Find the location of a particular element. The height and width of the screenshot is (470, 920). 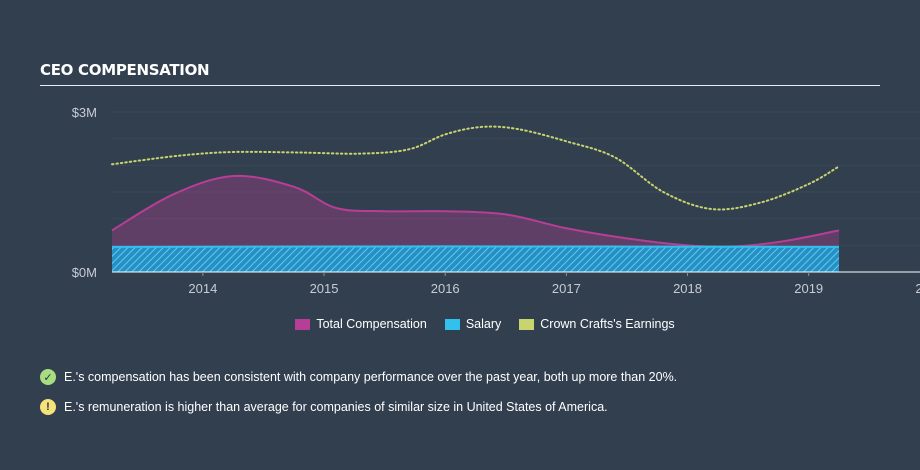

title-divider is located at coordinates (460, 85).